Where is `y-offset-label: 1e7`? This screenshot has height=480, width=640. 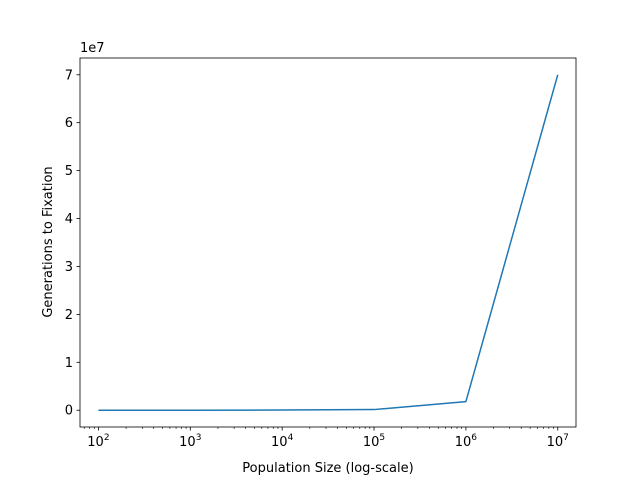 y-offset-label: 1e7 is located at coordinates (92, 48).